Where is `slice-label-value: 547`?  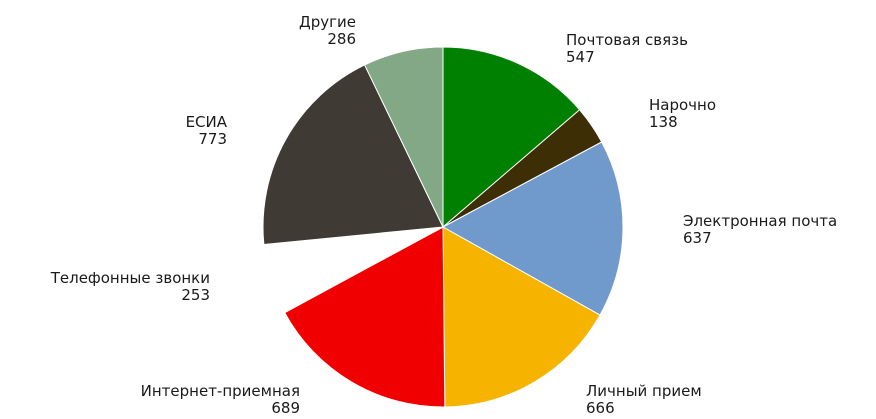
slice-label-value: 547 is located at coordinates (580, 57).